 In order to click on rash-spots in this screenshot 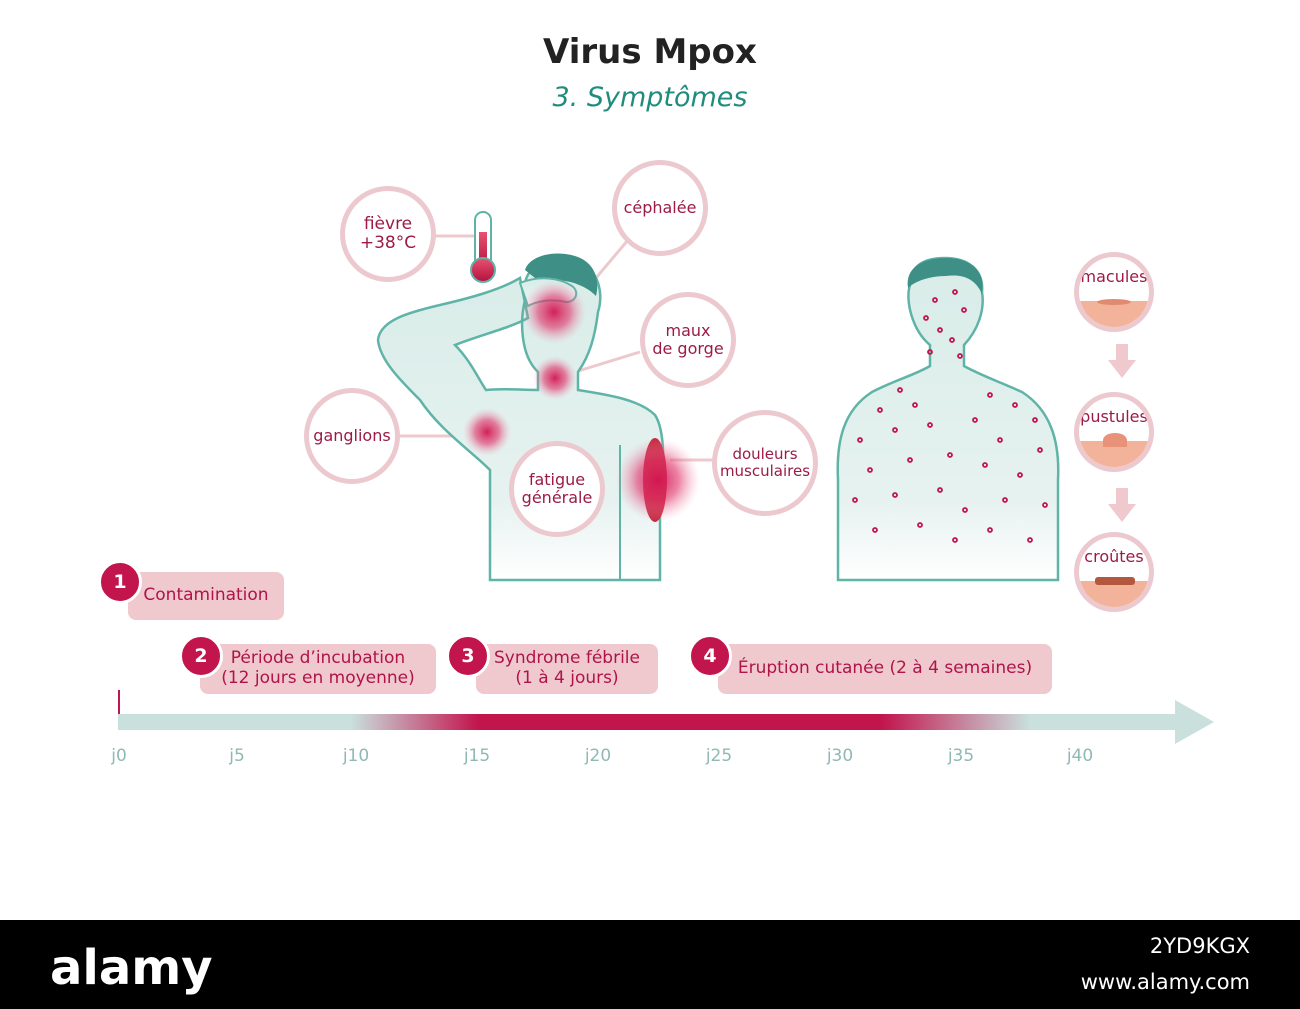, I will do `click(950, 416)`.